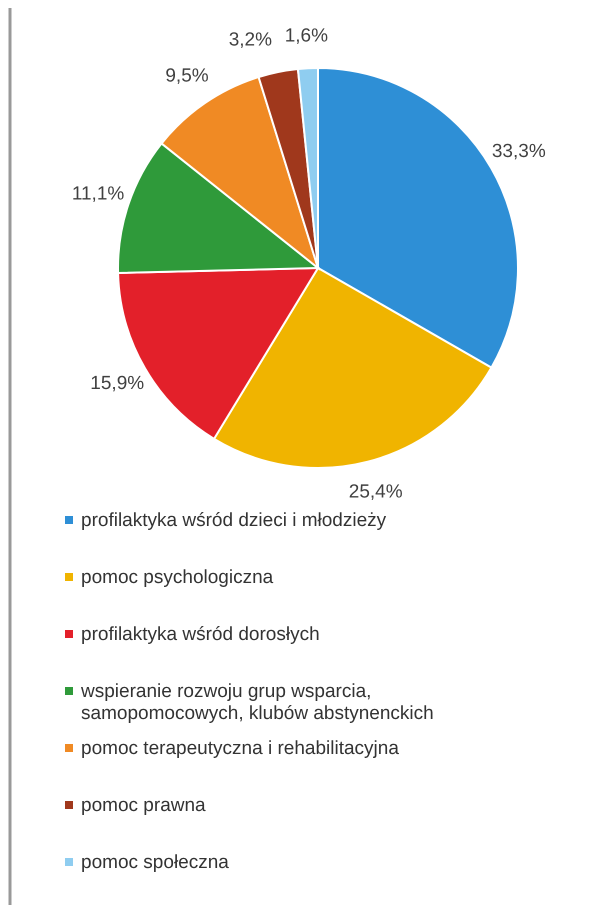  What do you see at coordinates (117, 383) in the screenshot?
I see `data-label: 15,9%` at bounding box center [117, 383].